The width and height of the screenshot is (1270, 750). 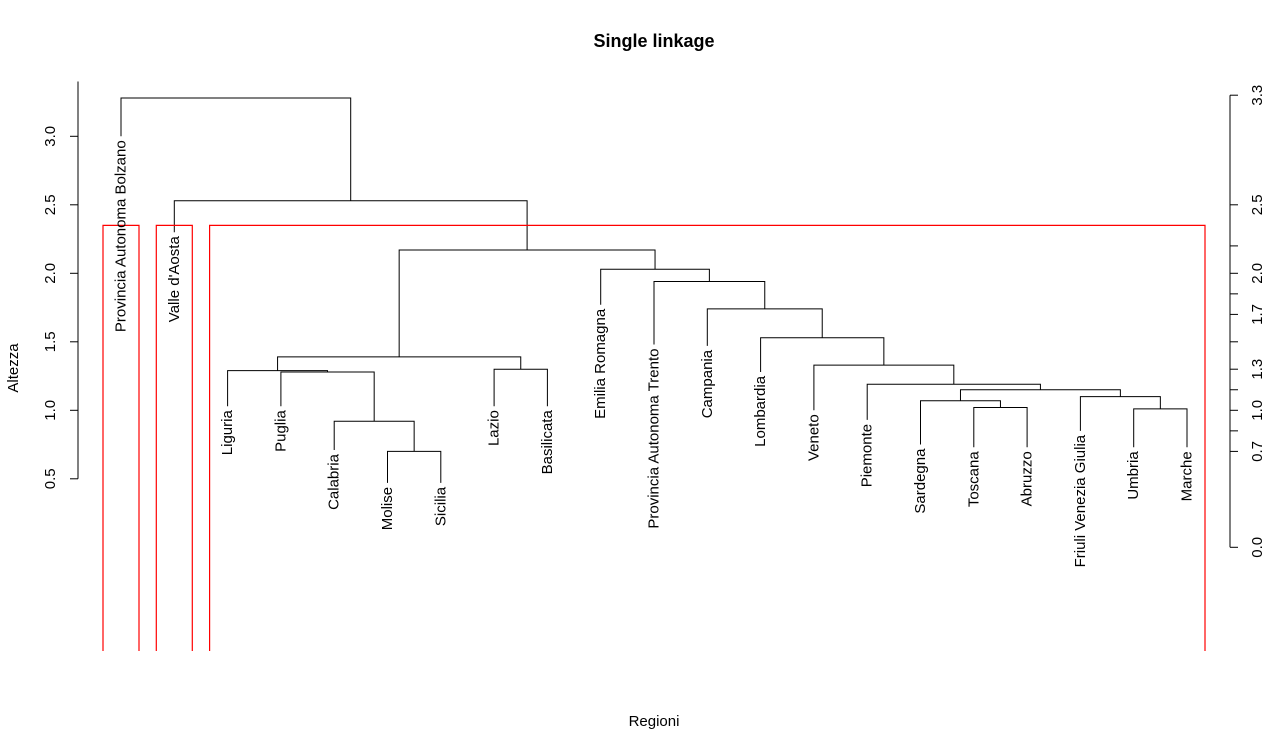 I want to click on leaf-label: Piemonte, so click(x=867, y=455).